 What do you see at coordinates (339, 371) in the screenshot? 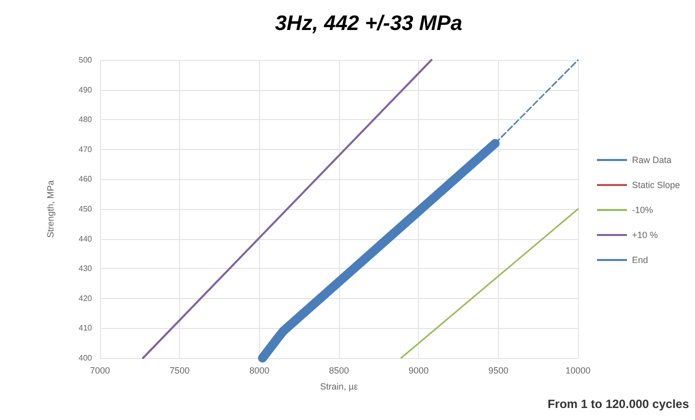
I see `x-tick-label: 8500` at bounding box center [339, 371].